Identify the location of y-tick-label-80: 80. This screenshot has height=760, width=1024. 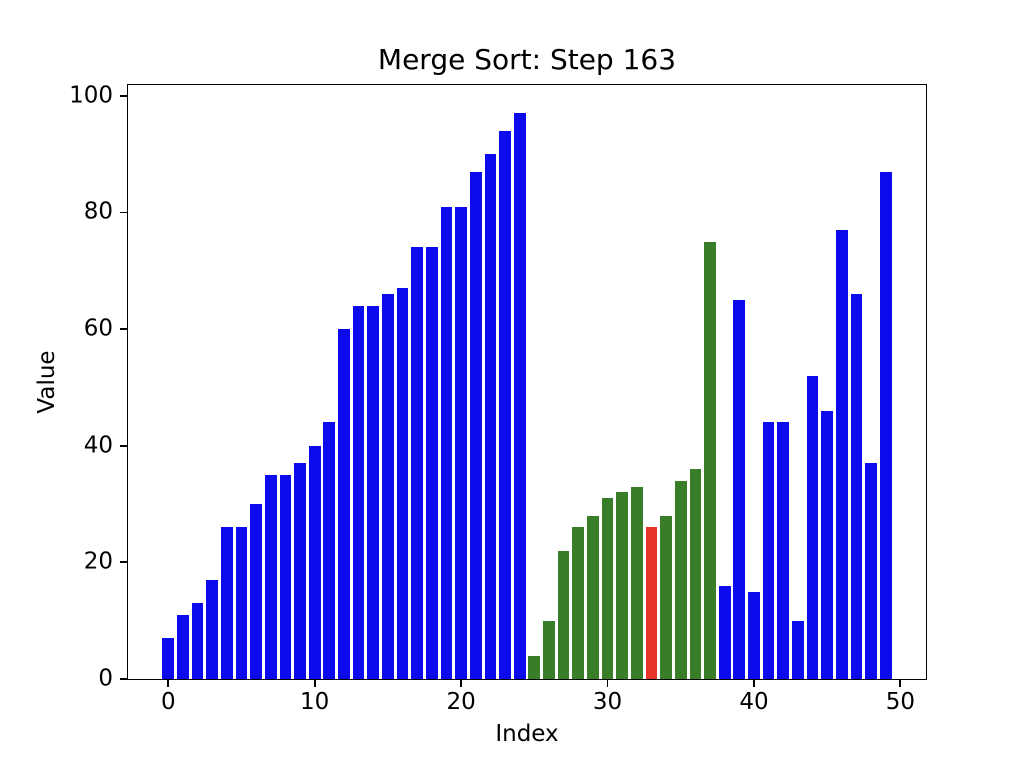
(98, 211).